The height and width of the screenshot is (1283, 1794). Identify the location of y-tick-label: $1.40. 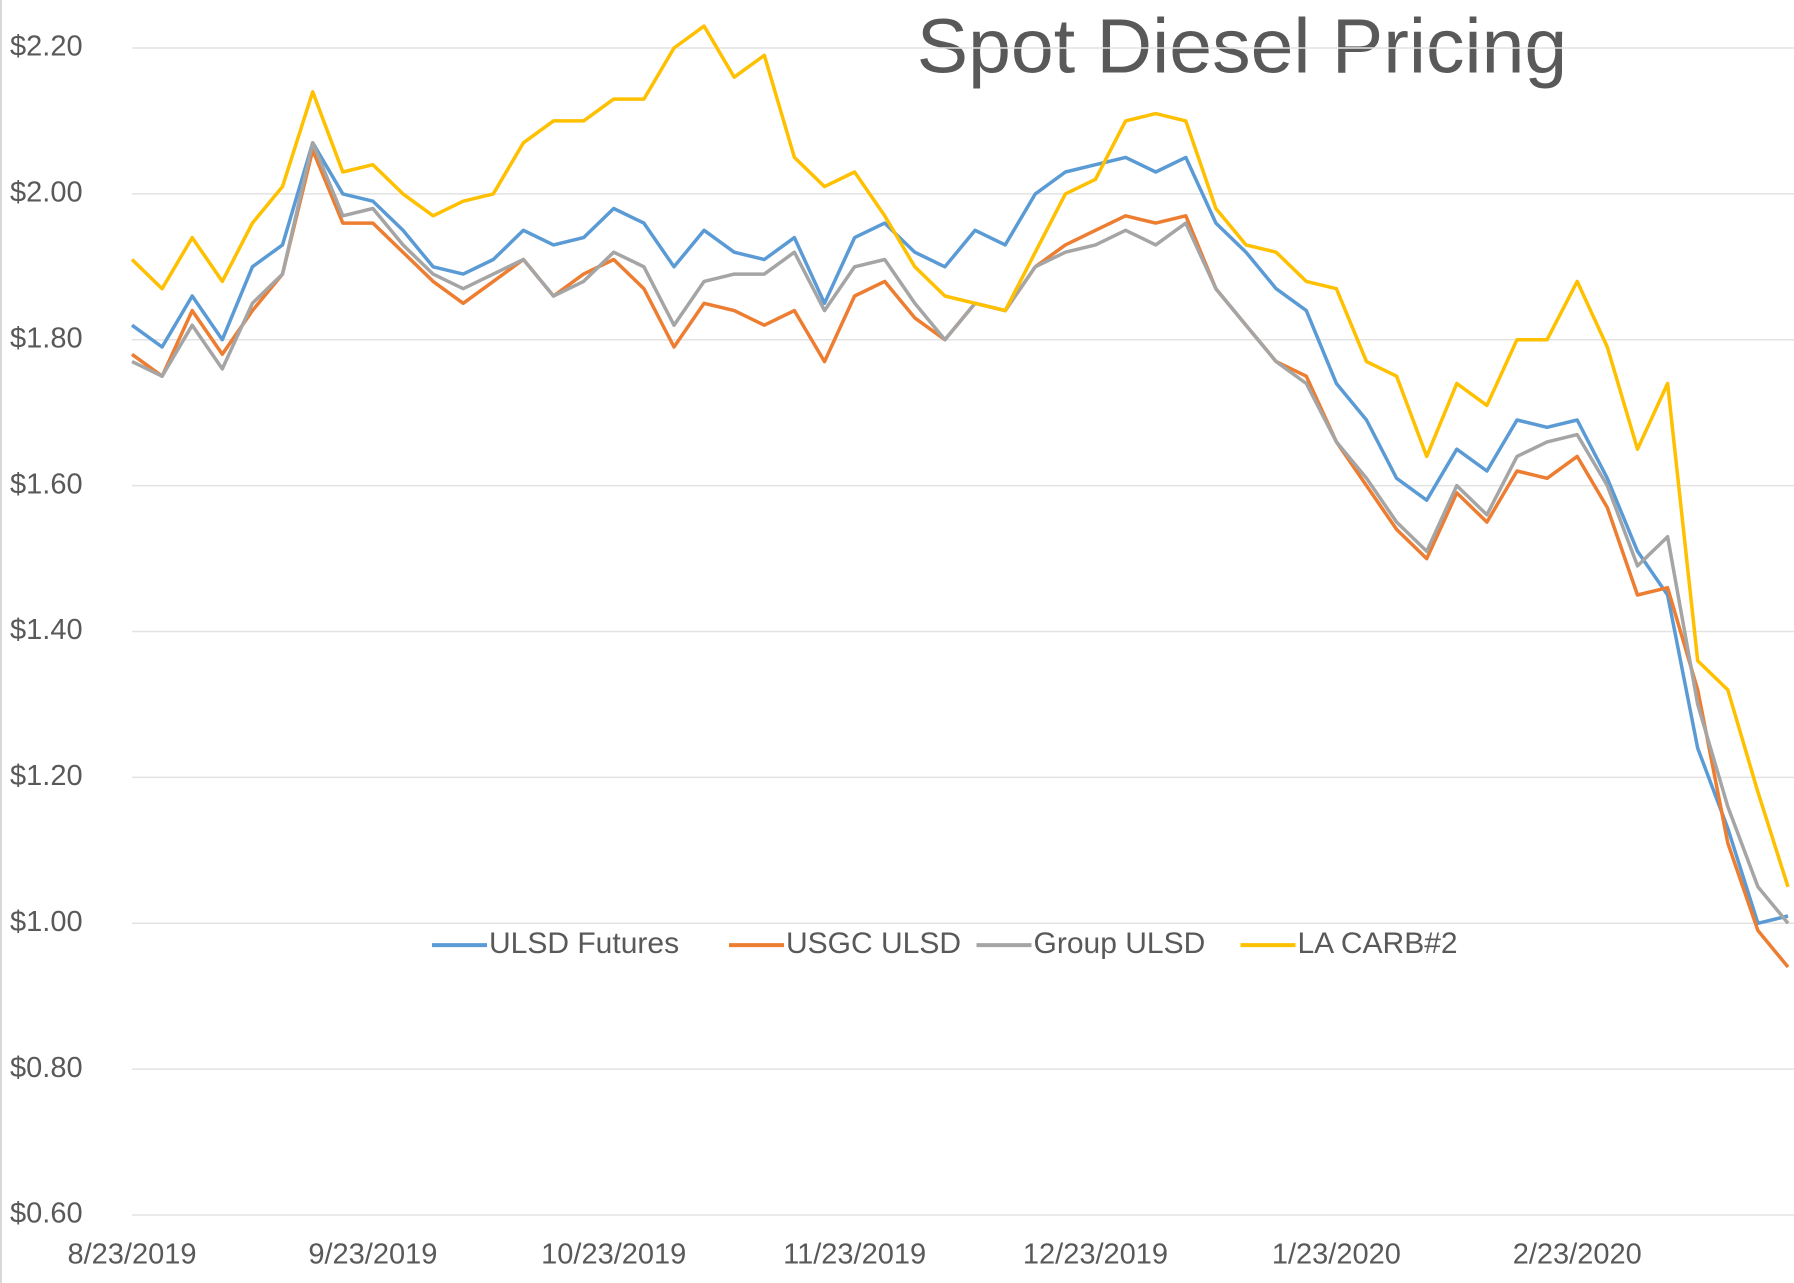
(46, 630).